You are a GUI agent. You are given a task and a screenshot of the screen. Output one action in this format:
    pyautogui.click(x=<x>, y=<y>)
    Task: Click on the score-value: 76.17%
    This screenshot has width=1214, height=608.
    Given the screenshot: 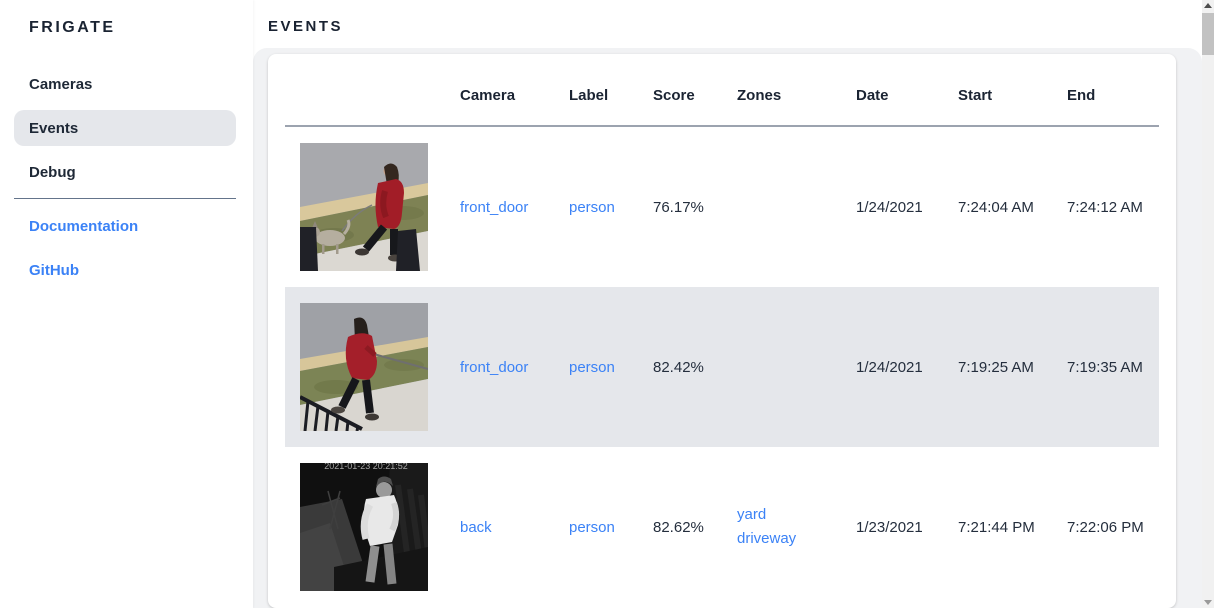 What is the action you would take?
    pyautogui.click(x=678, y=207)
    